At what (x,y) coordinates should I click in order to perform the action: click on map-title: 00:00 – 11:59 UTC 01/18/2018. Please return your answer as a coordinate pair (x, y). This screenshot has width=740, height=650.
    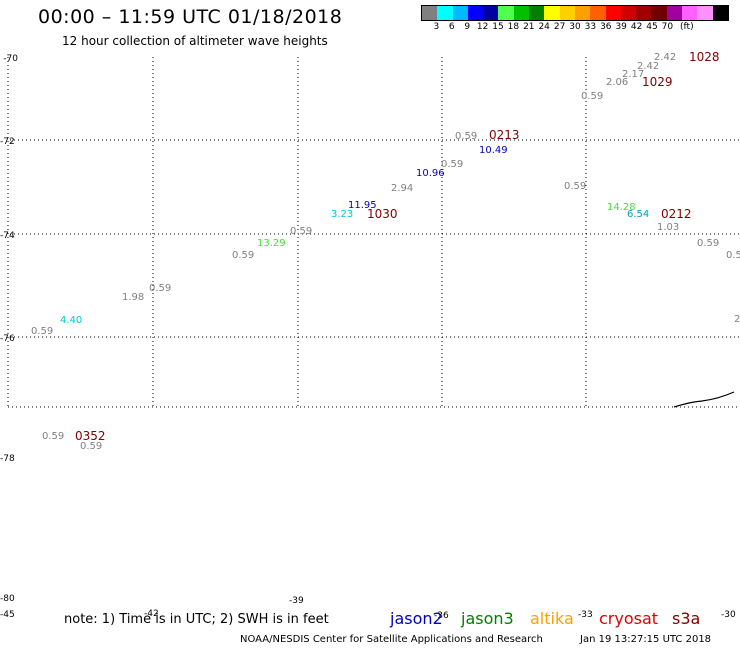
    Looking at the image, I should click on (190, 17).